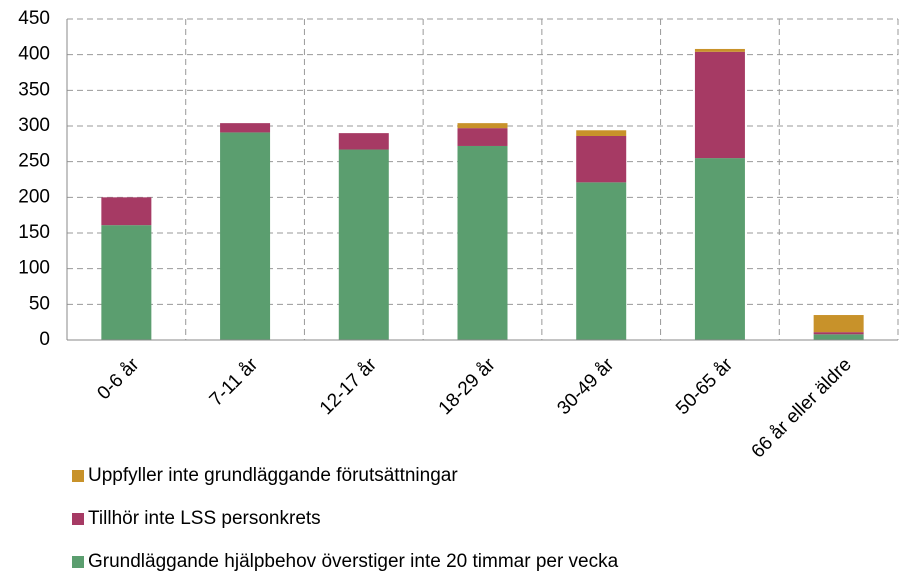 This screenshot has width=913, height=576. I want to click on y-tick-label: 350, so click(34, 89).